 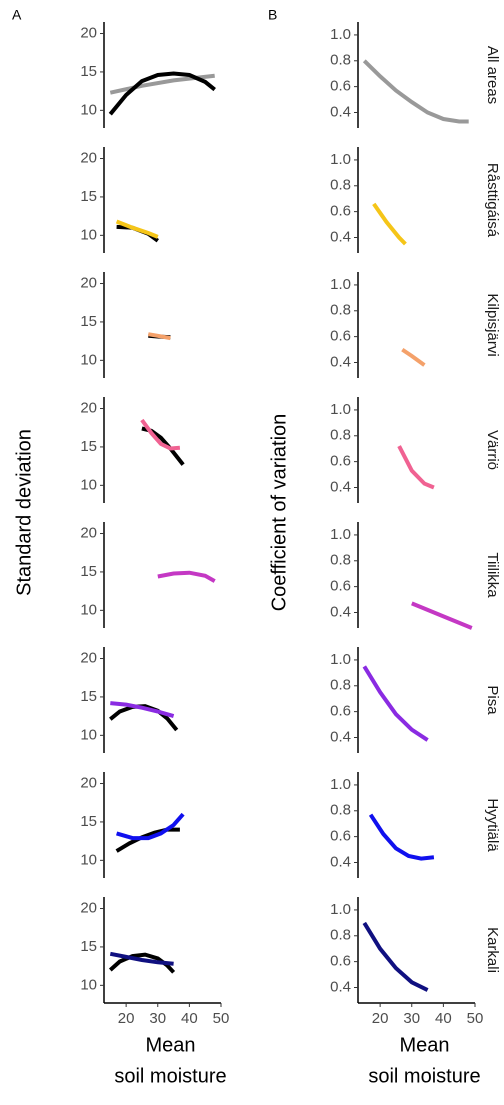 I want to click on strip-label: Hyytiälä, so click(x=492, y=825).